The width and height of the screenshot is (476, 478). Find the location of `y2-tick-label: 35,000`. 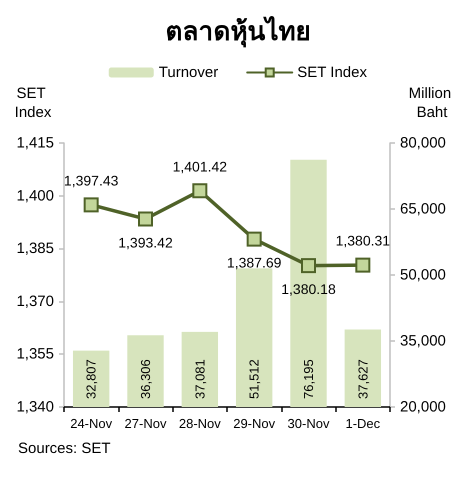

y2-tick-label: 35,000 is located at coordinates (423, 341).